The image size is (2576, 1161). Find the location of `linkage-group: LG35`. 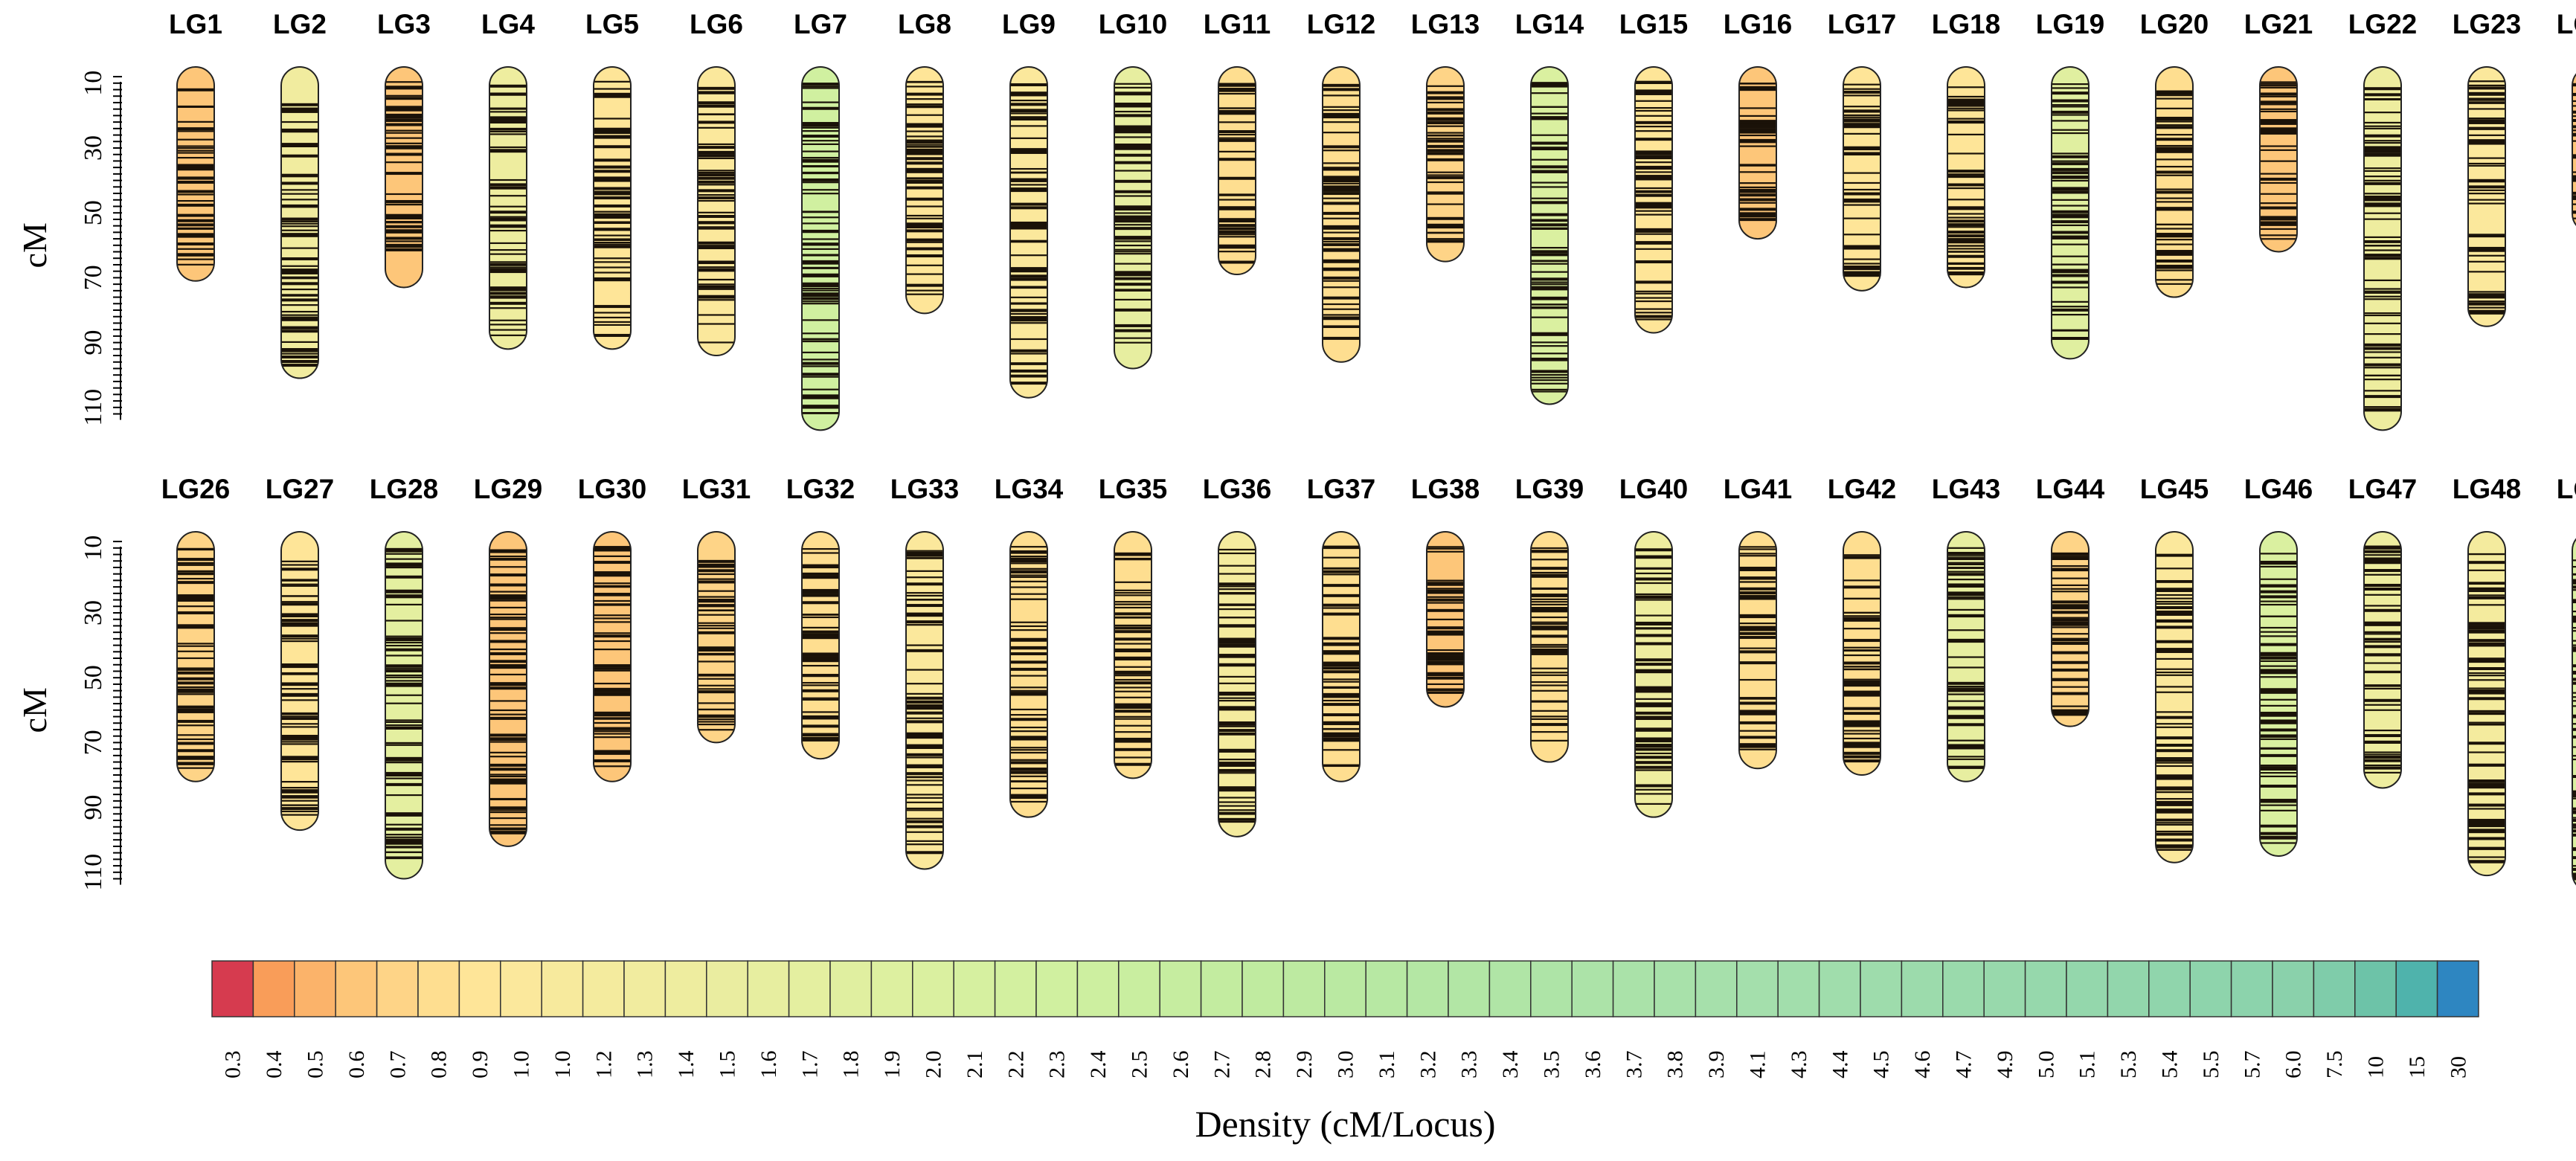

linkage-group: LG35 is located at coordinates (1133, 626).